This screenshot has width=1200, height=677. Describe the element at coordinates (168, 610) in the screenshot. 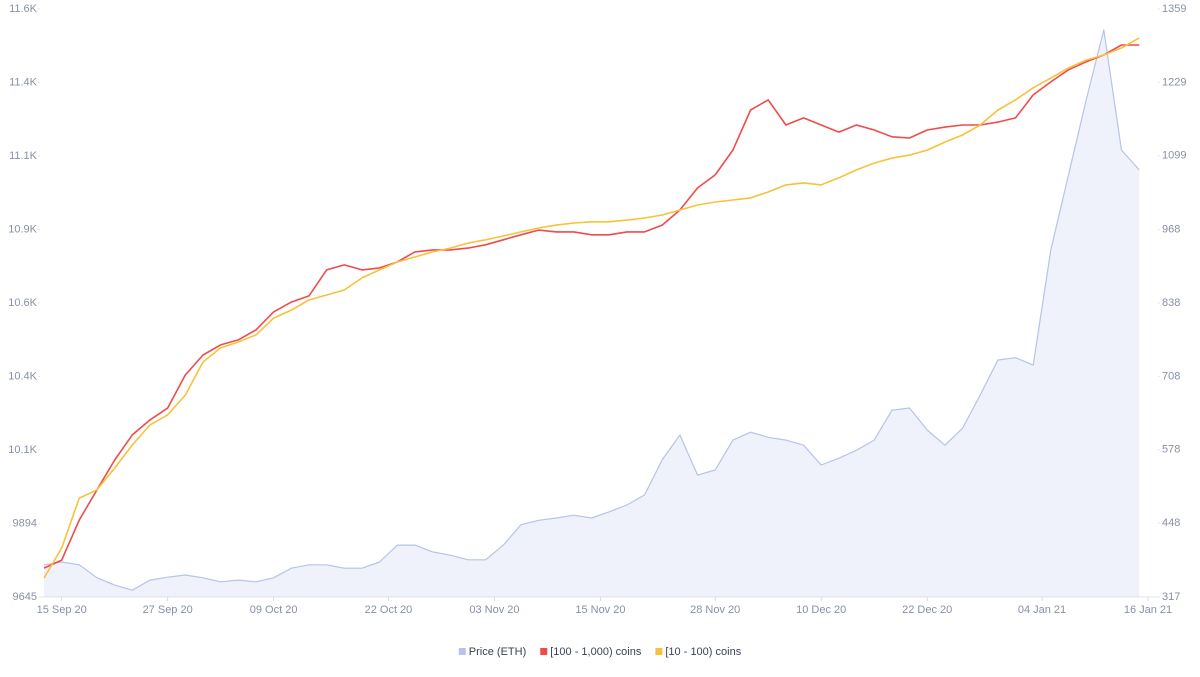

I see `x-tick-label: 27 Sep 20` at that location.